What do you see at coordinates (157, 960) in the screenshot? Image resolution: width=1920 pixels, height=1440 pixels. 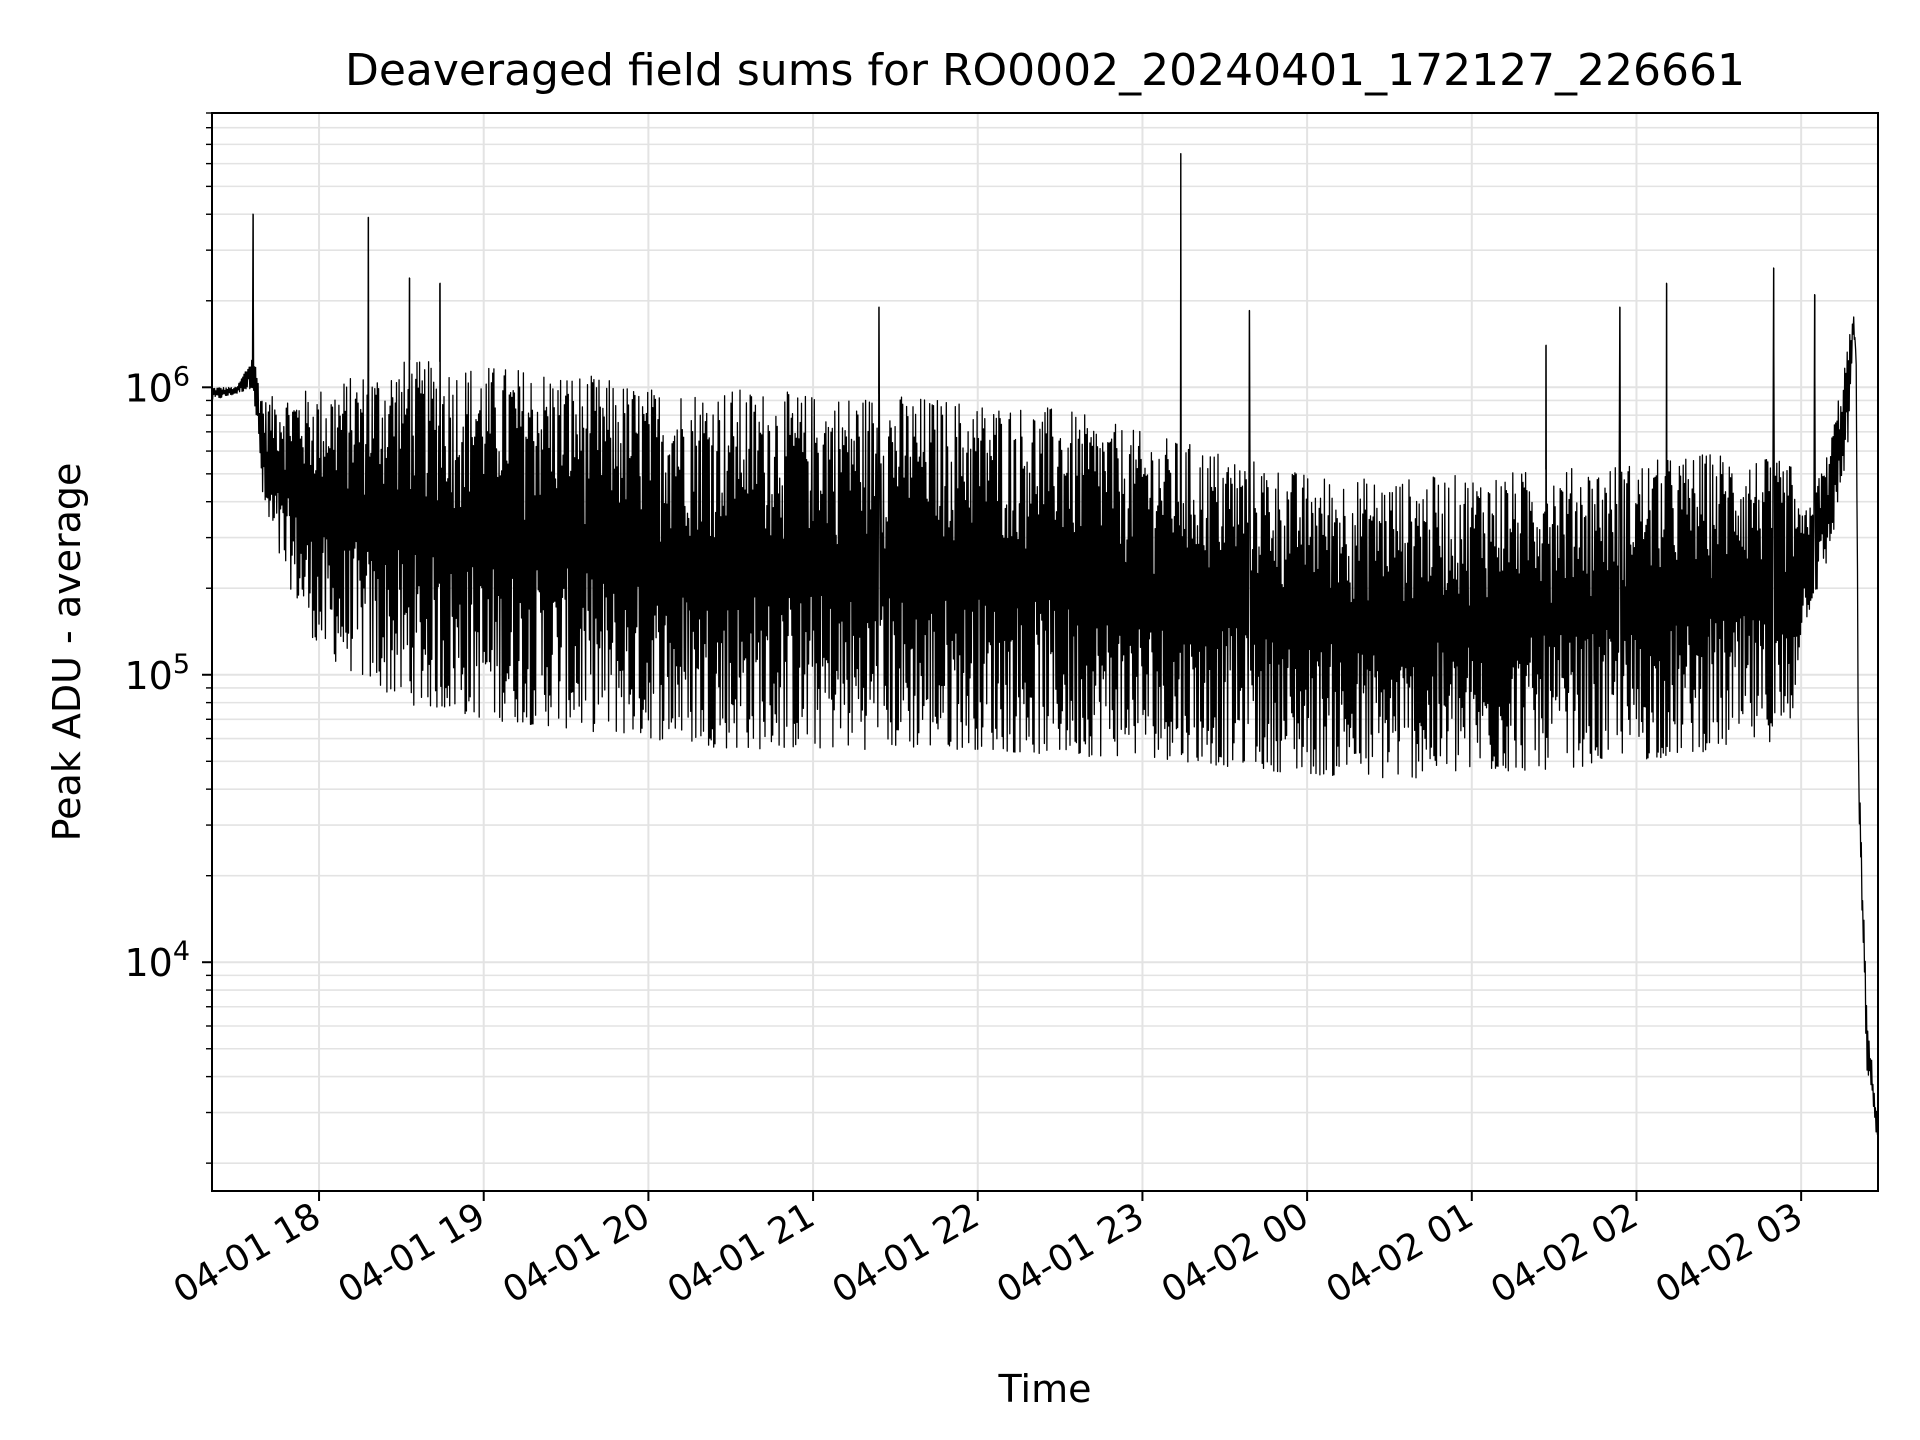 I see `y-tick-label: 104` at bounding box center [157, 960].